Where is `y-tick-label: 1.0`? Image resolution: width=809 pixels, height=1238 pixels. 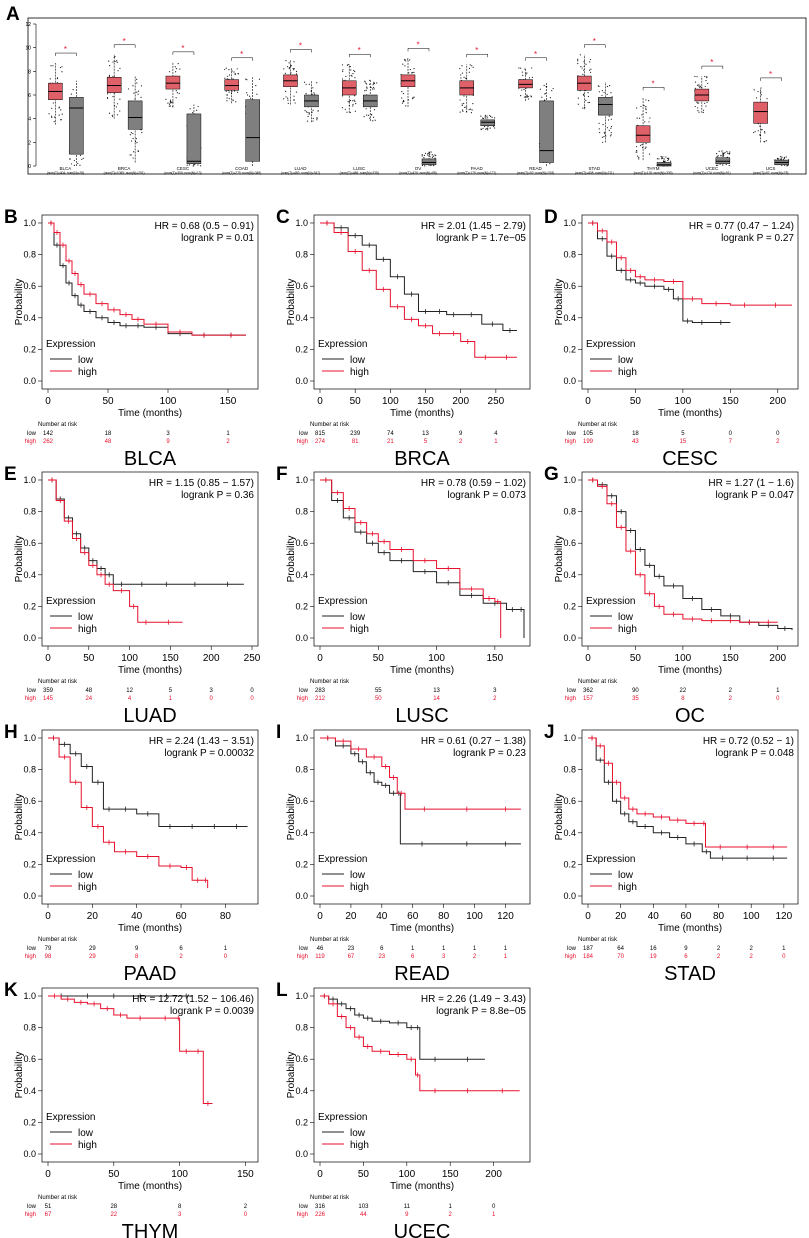 y-tick-label: 1.0 is located at coordinates (29, 480).